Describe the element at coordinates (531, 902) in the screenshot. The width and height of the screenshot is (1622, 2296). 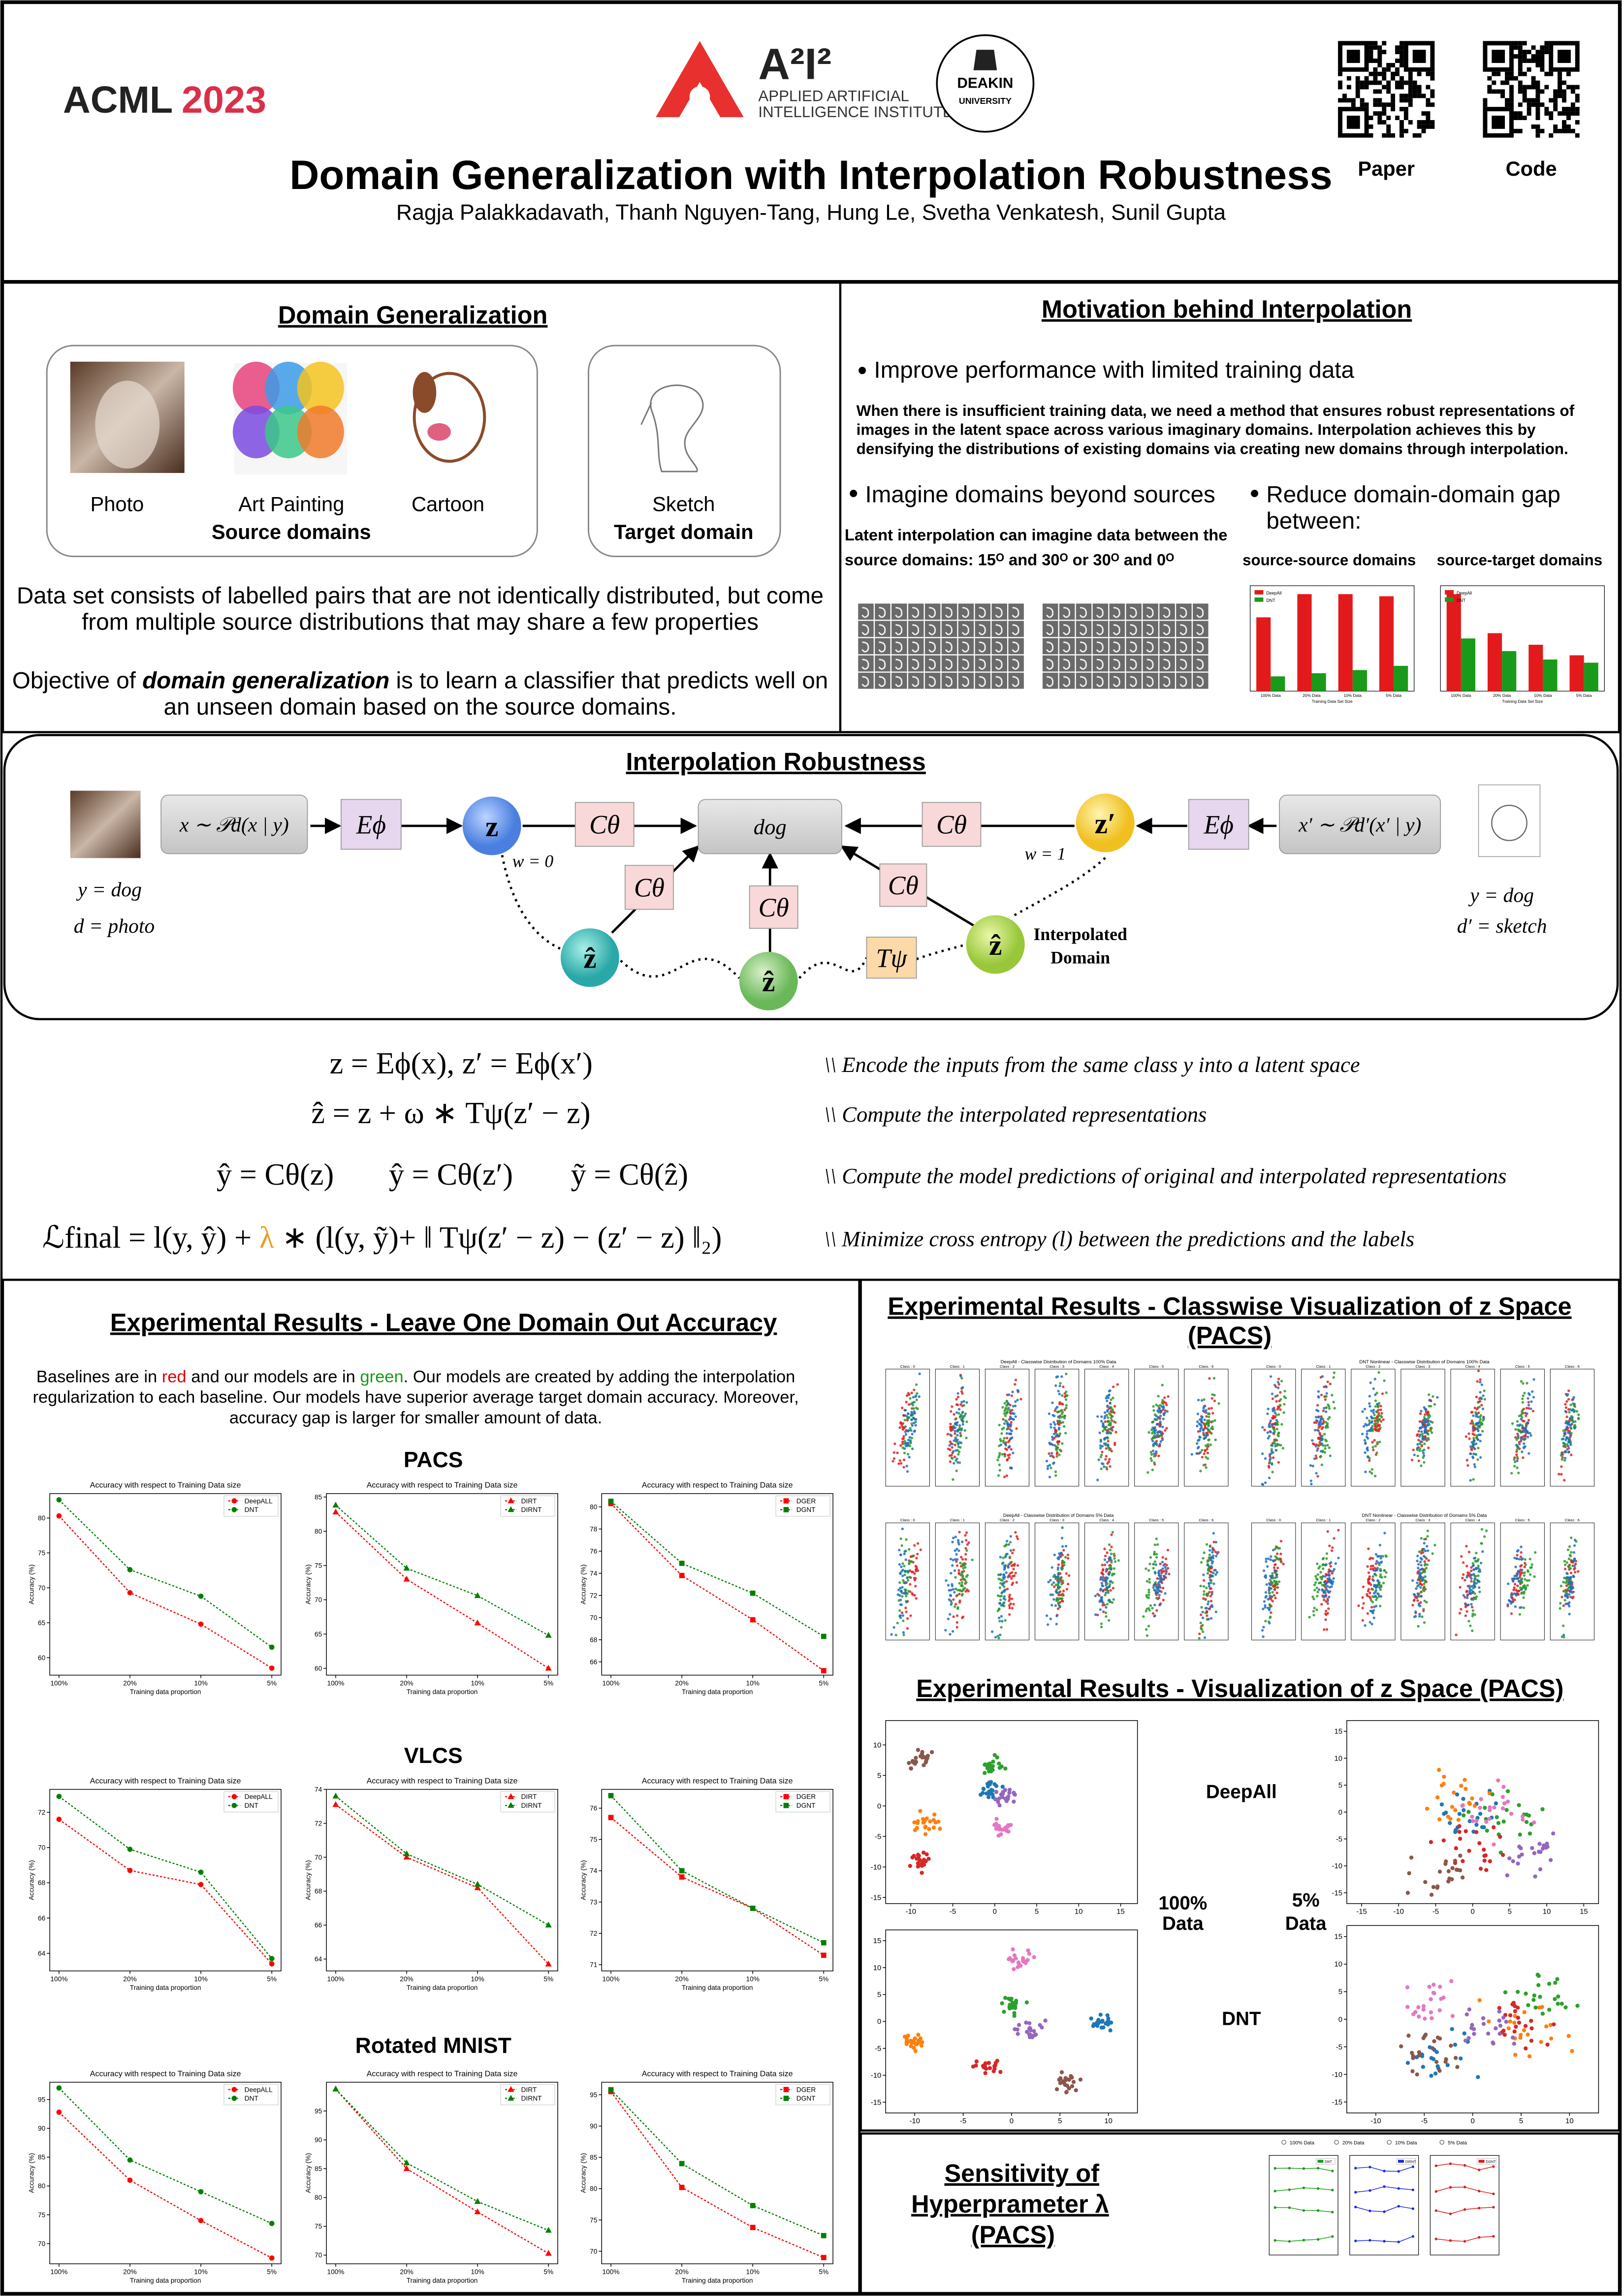
I see `interpolation-path` at that location.